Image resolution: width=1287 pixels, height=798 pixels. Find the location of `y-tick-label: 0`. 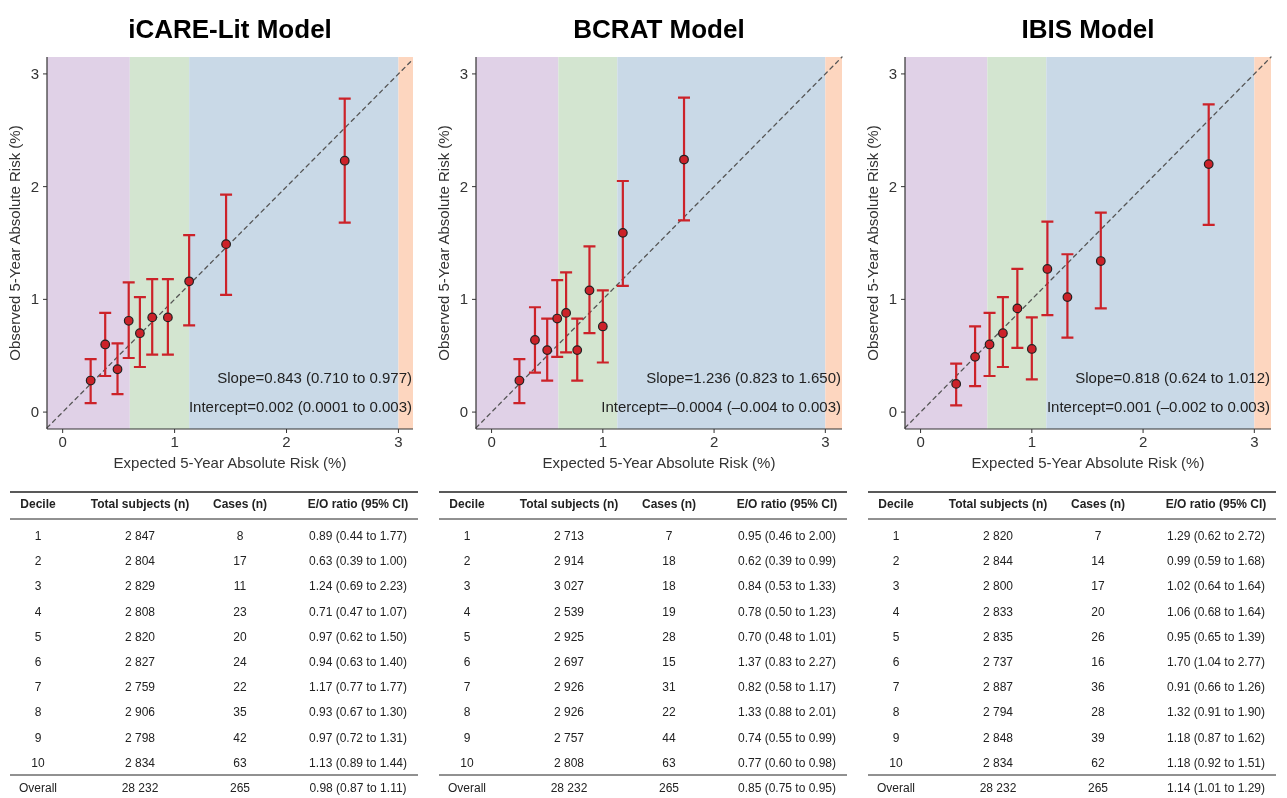

y-tick-label: 0 is located at coordinates (892, 412).